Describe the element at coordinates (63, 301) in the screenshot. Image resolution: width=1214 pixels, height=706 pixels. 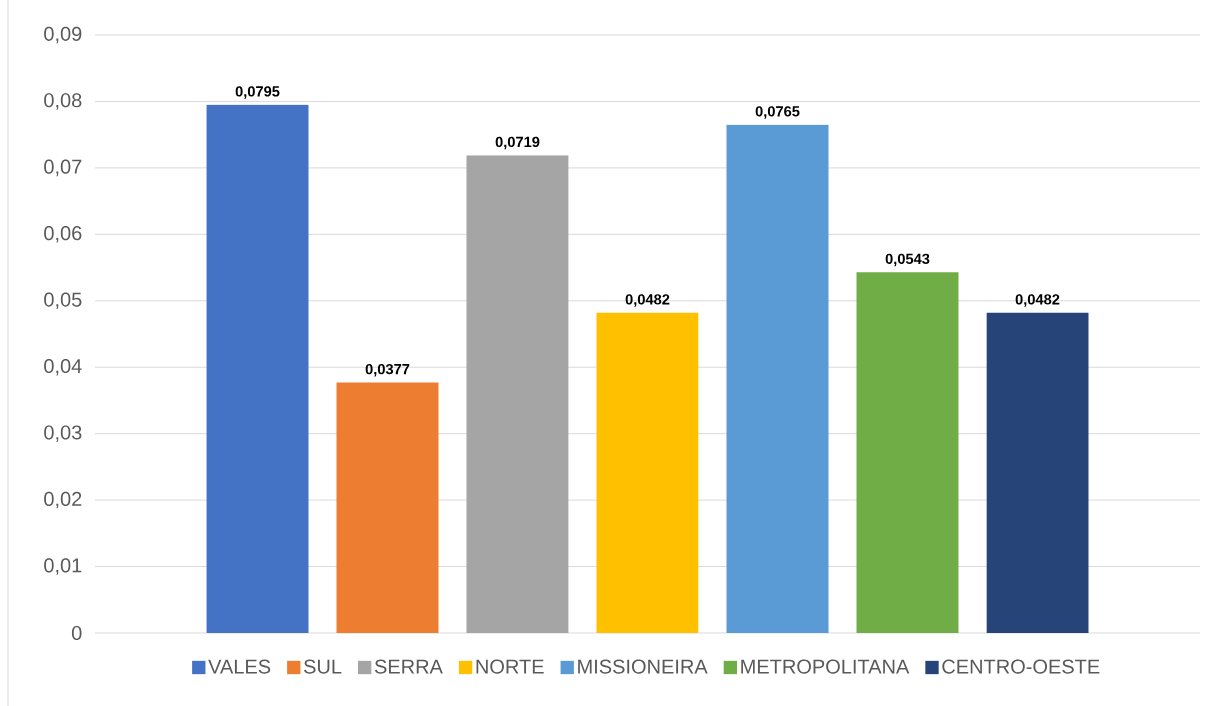
I see `y-tick-label: 0,05` at that location.